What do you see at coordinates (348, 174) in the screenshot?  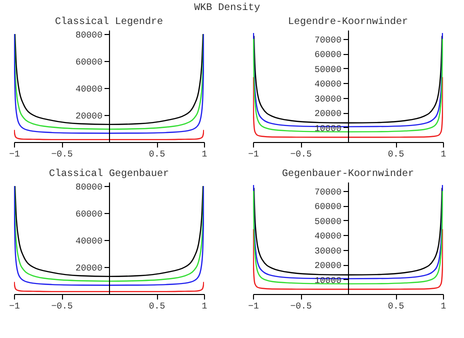 I see `chart-title: Gegenbauer-Koornwinder` at bounding box center [348, 174].